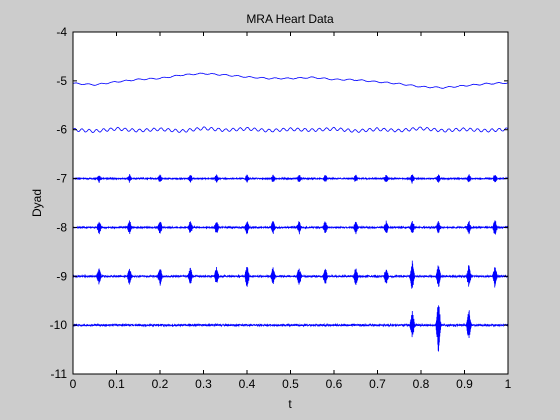 The width and height of the screenshot is (560, 420). What do you see at coordinates (247, 384) in the screenshot?
I see `x-tick-label: 0.4` at bounding box center [247, 384].